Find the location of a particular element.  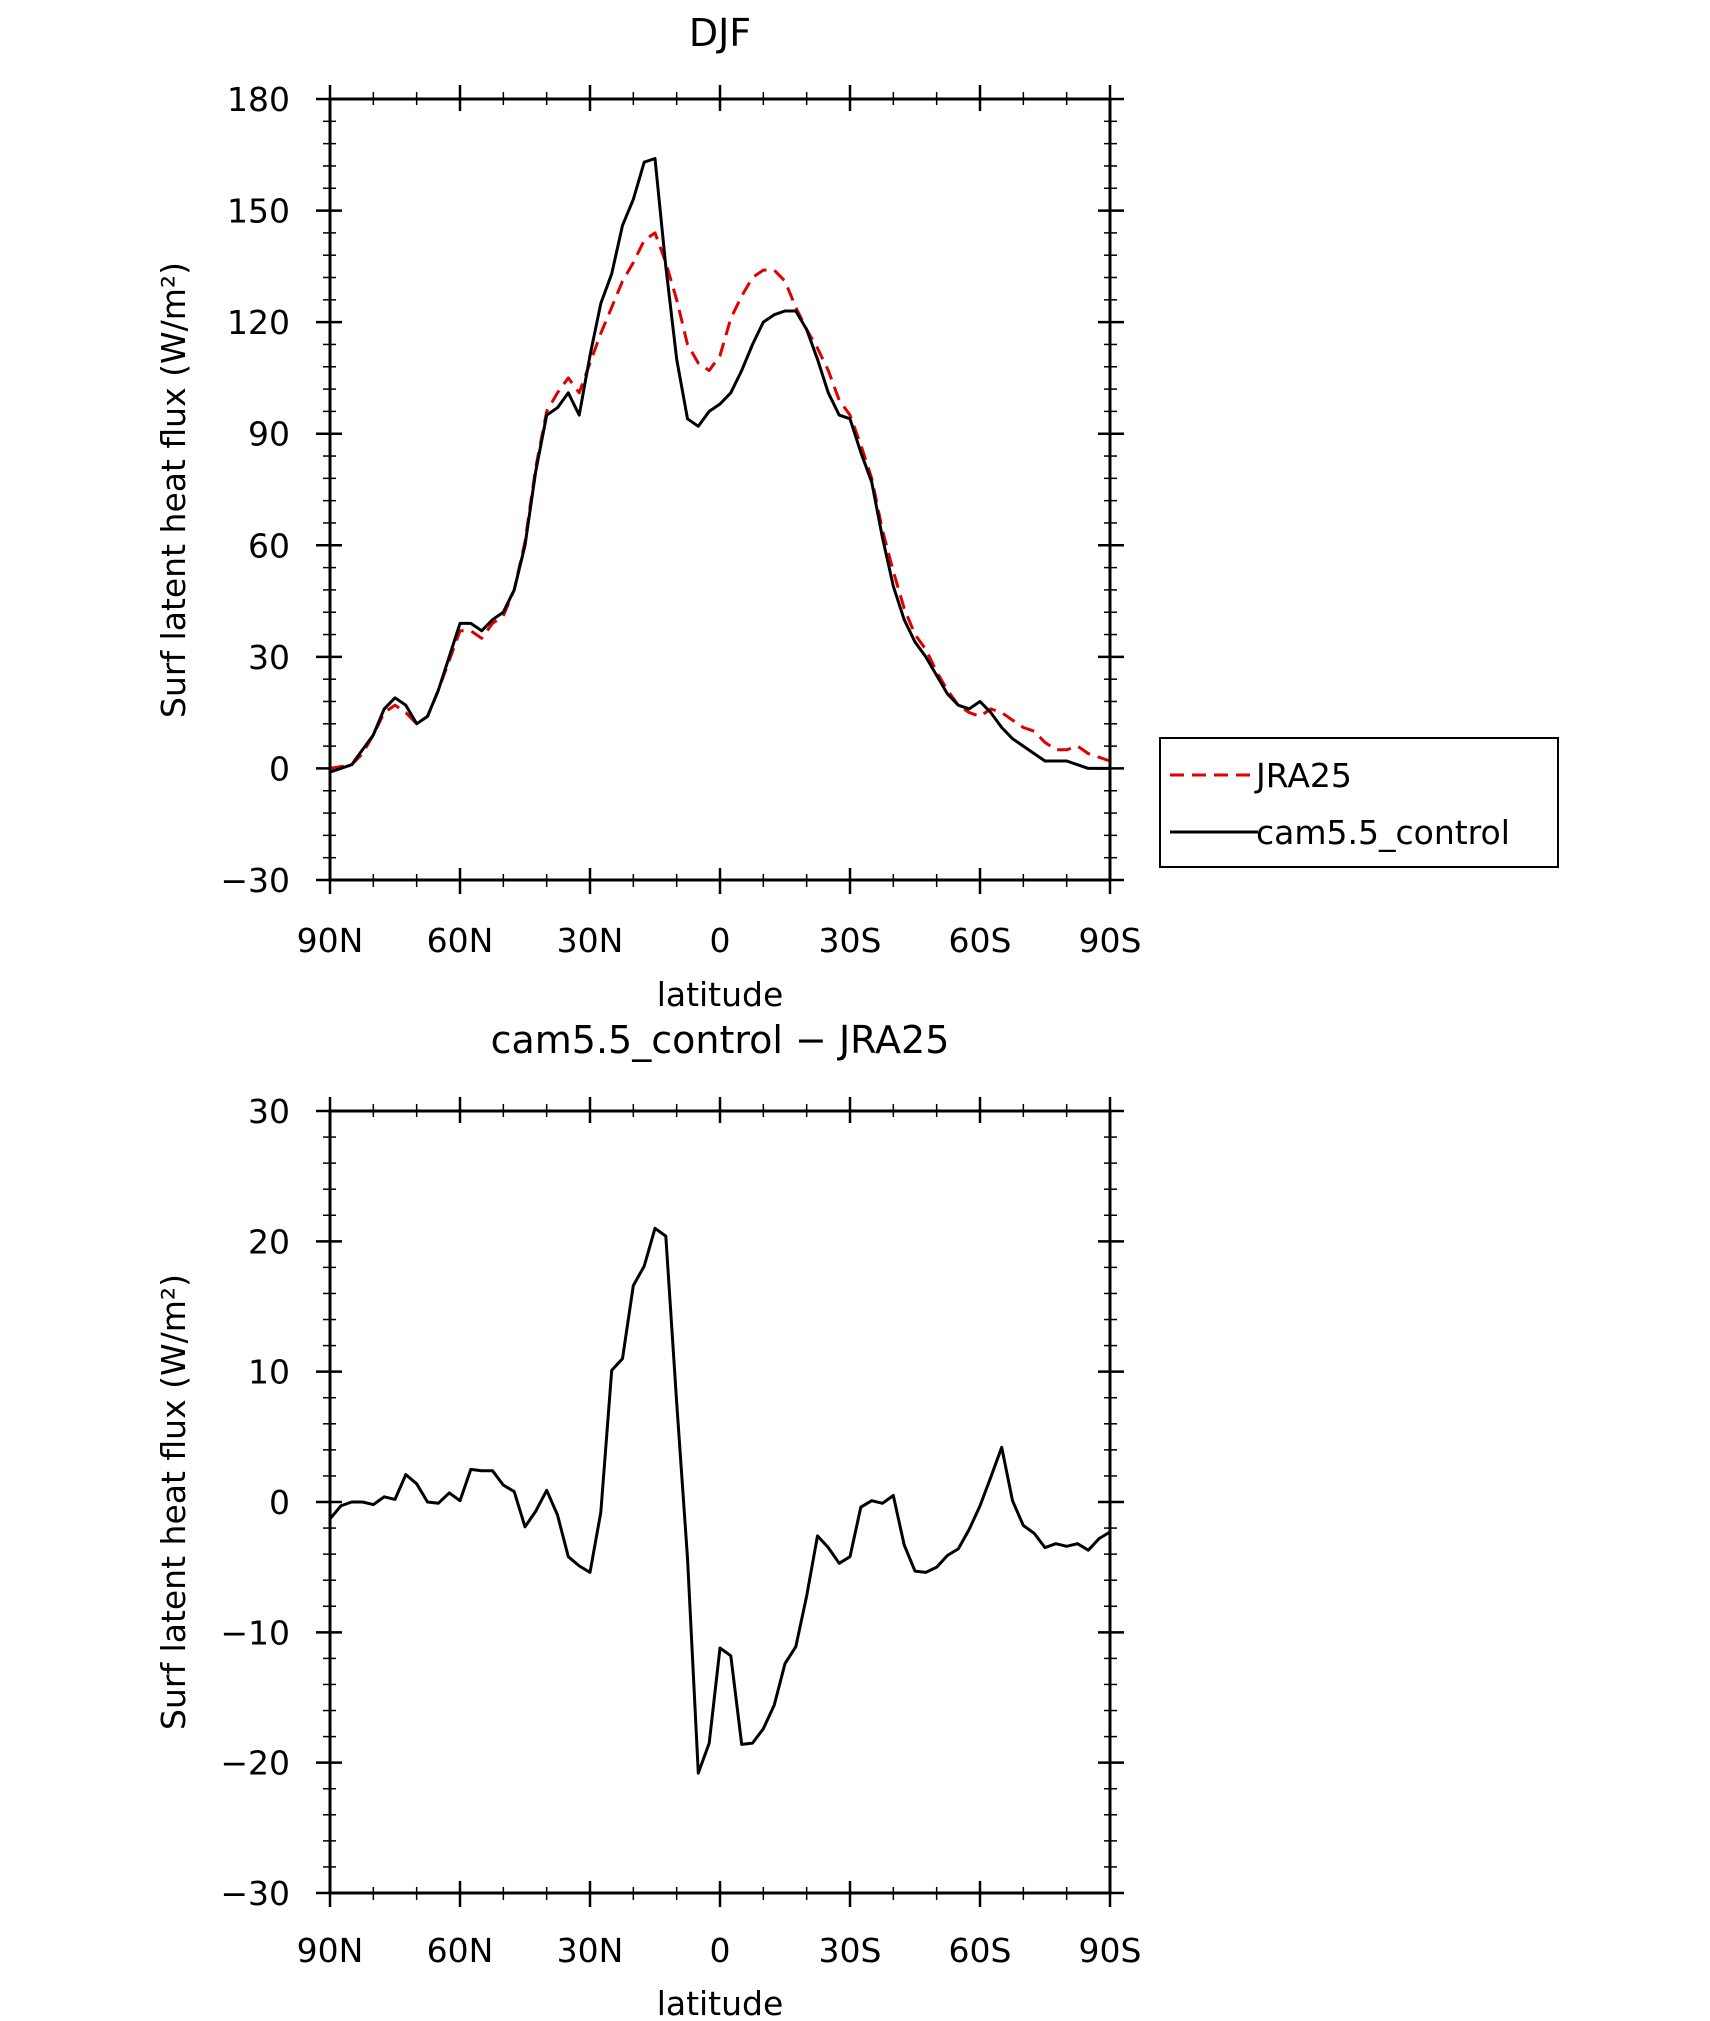

top-x-tick-labels: 90N 60N 30N 0 30S 60S 90S is located at coordinates (719, 940).